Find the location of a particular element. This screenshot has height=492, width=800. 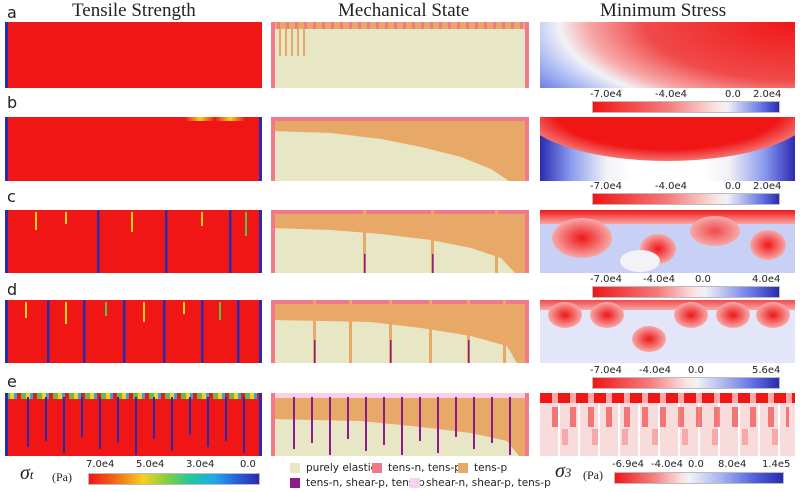

stress-d-tick-3: 0.0 is located at coordinates (696, 370).